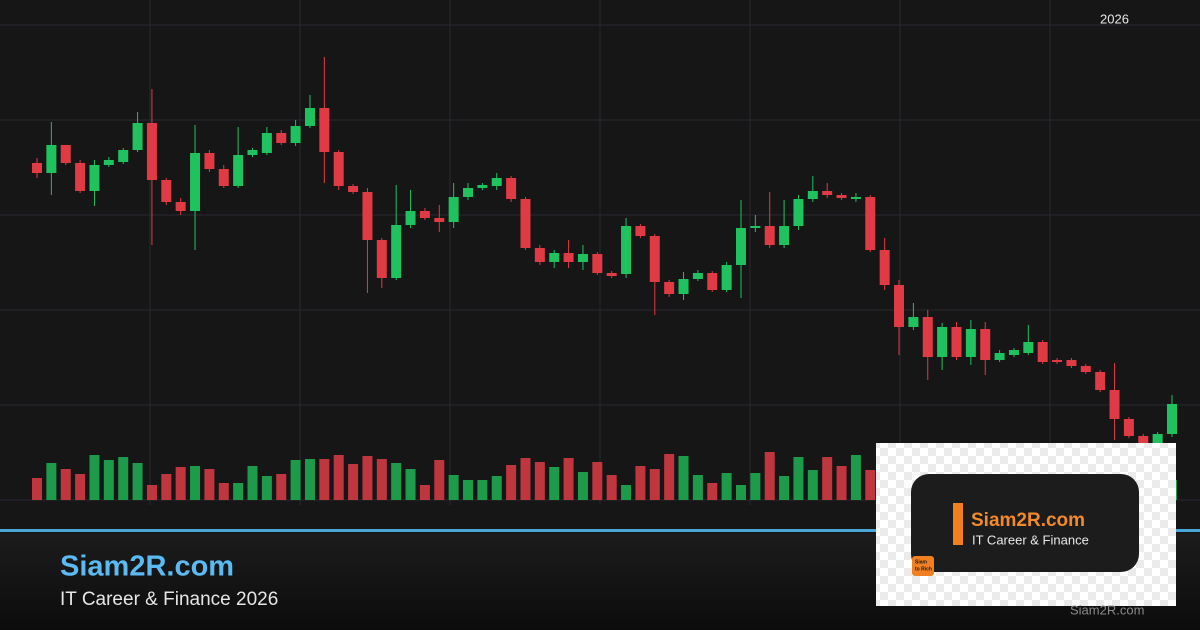  I want to click on badge-text: to Rich, so click(923, 569).